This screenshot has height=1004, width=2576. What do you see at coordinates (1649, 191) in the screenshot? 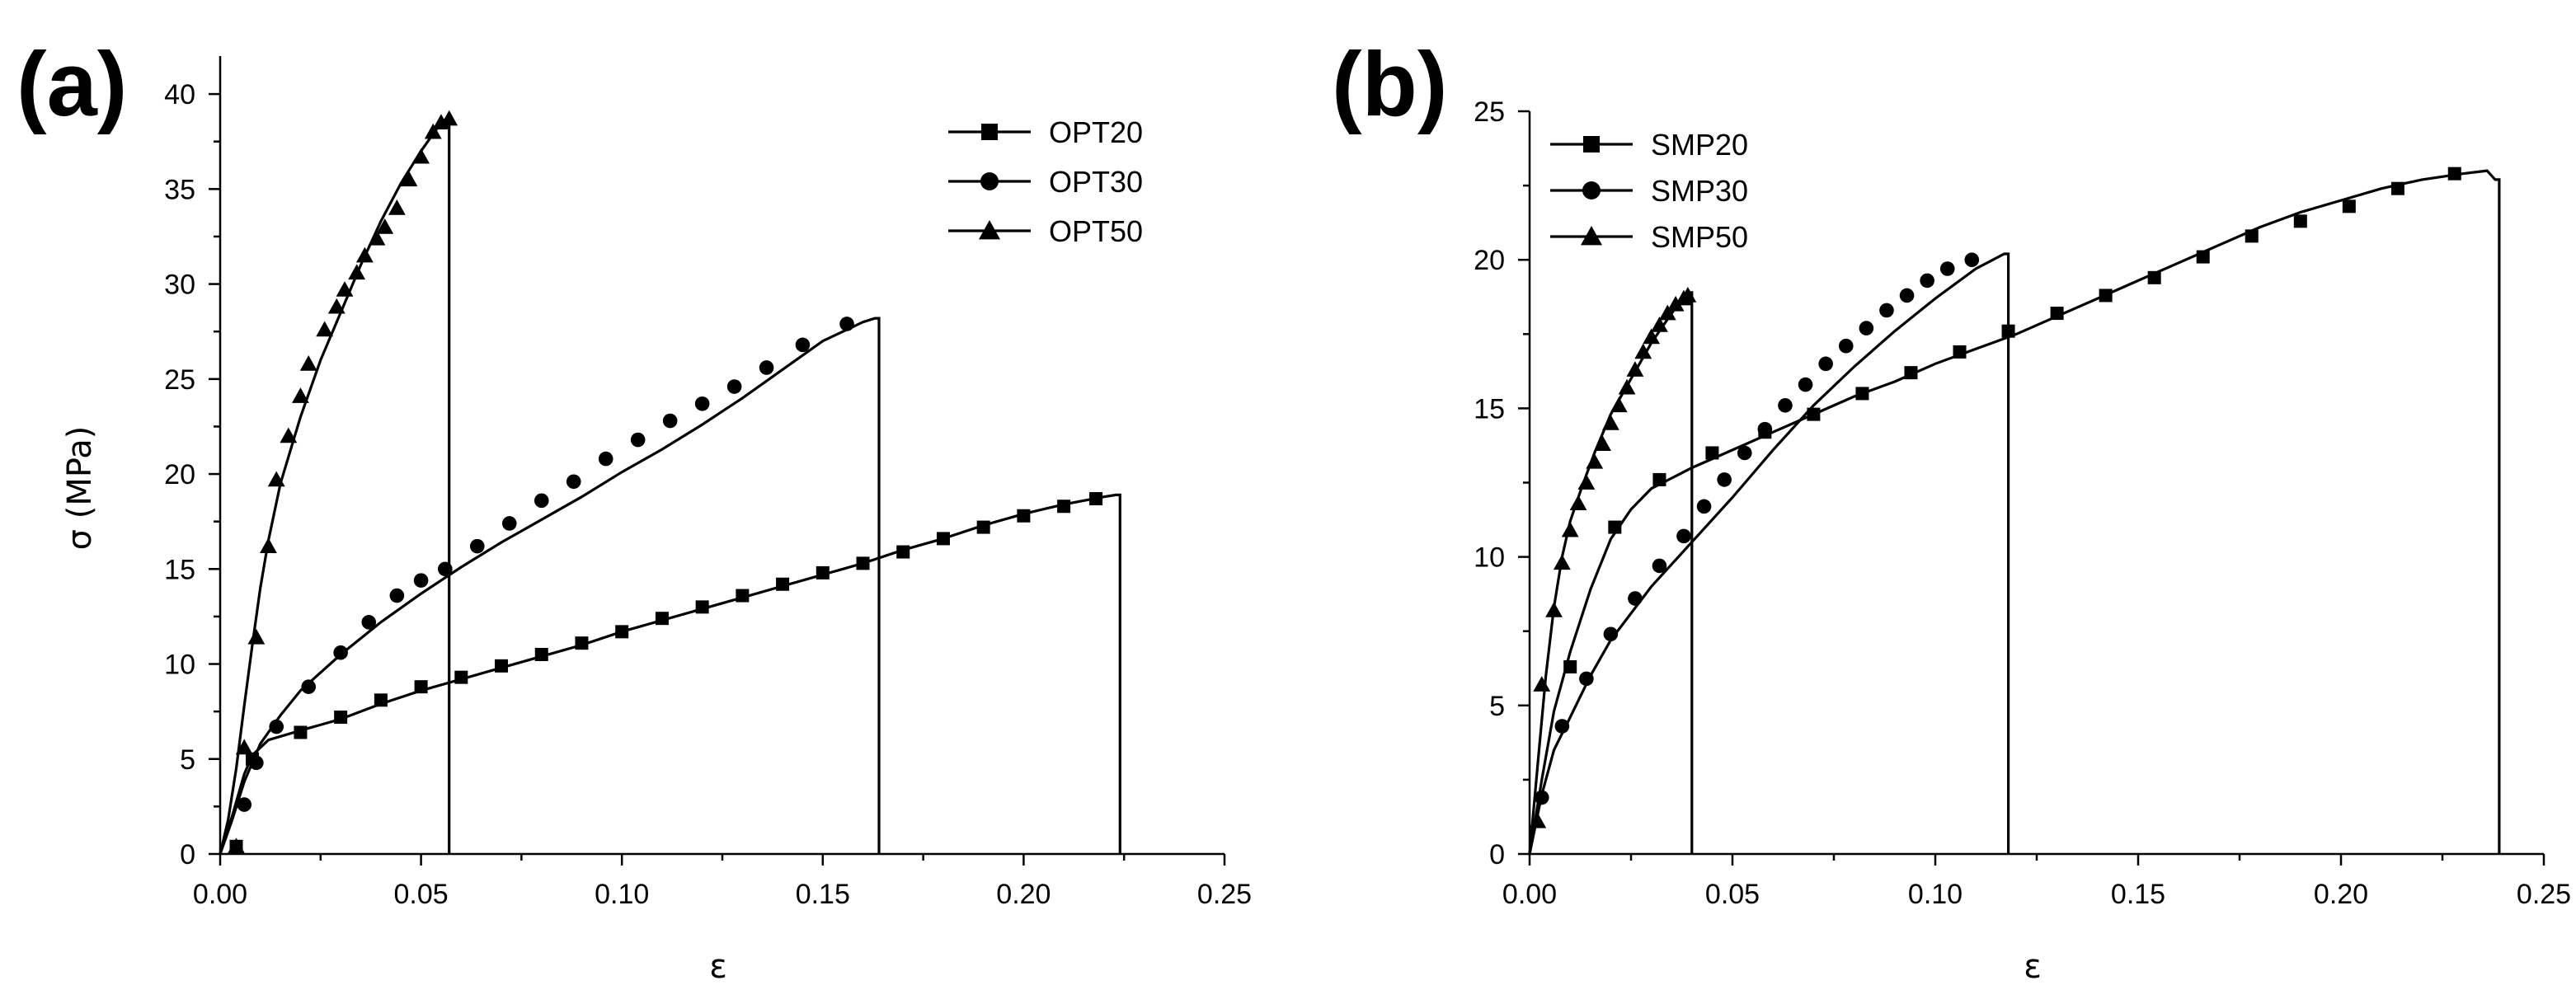
I see `legend: SMP20 SMP30 SMP50` at bounding box center [1649, 191].